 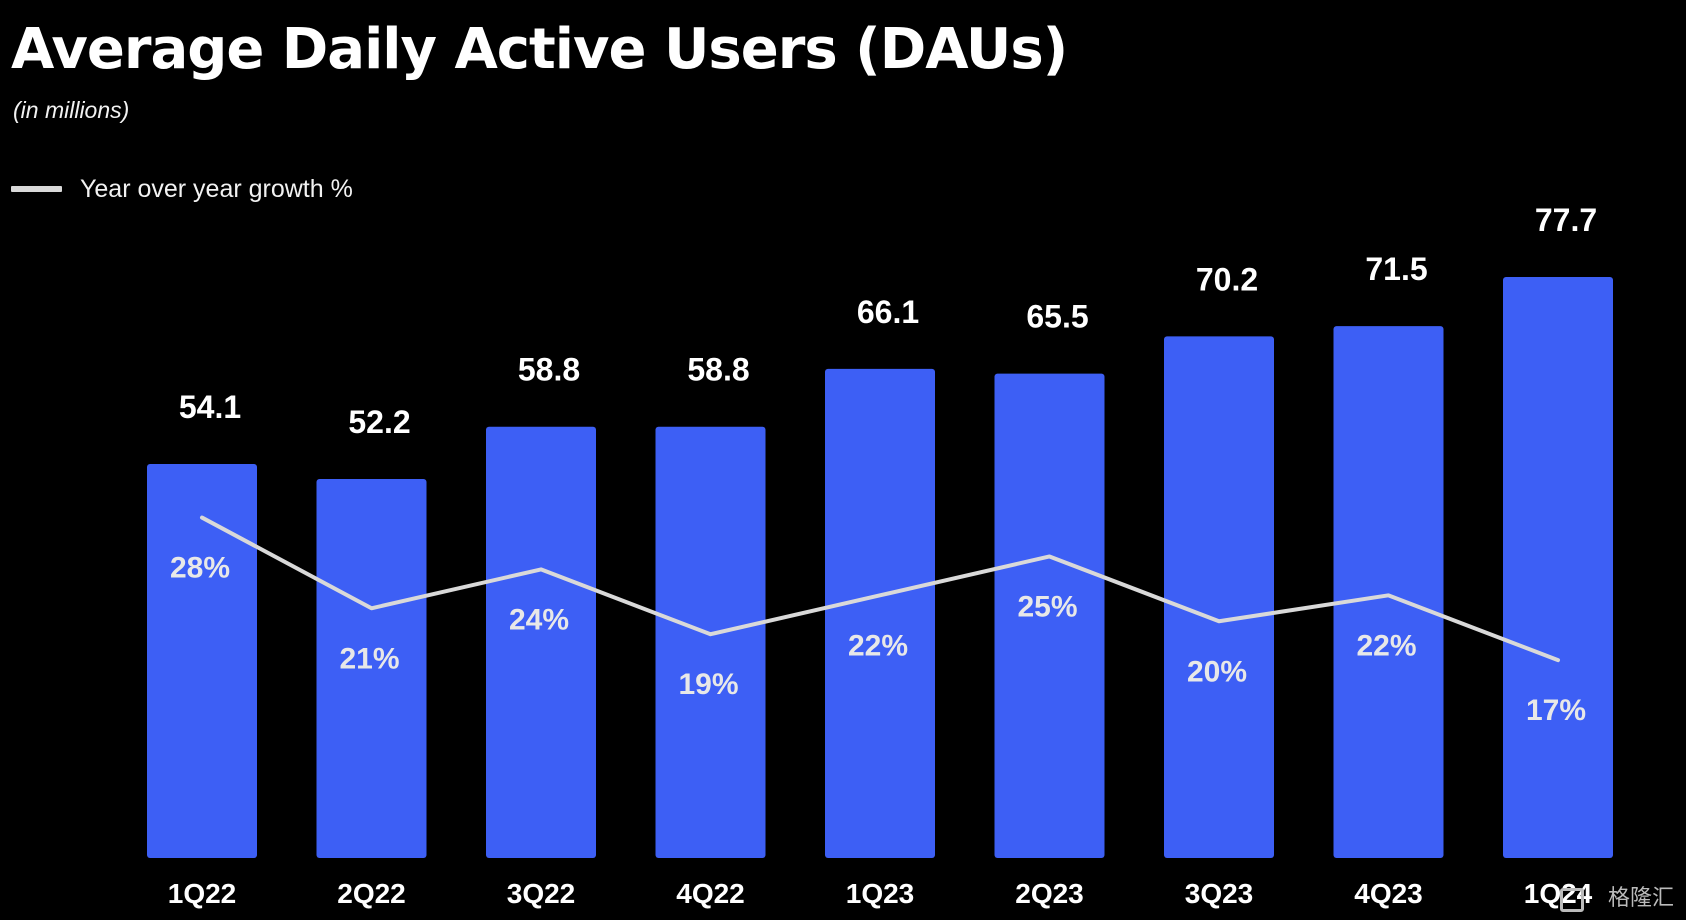 What do you see at coordinates (1640, 898) in the screenshot?
I see `watermark-text: 格隆汇` at bounding box center [1640, 898].